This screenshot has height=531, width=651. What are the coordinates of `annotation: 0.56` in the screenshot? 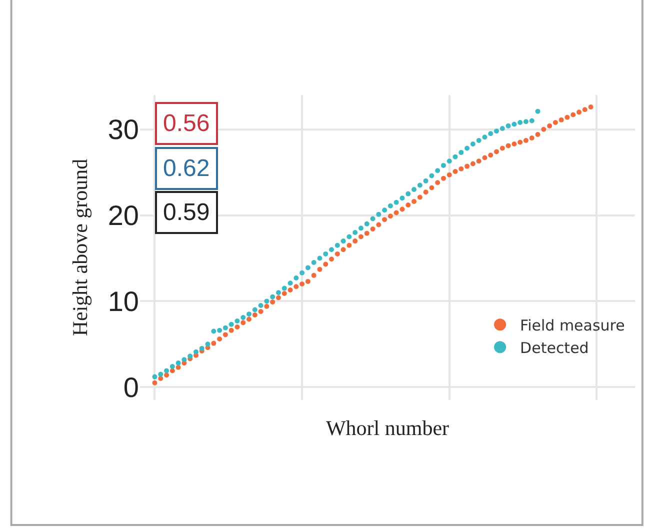 It's located at (186, 123).